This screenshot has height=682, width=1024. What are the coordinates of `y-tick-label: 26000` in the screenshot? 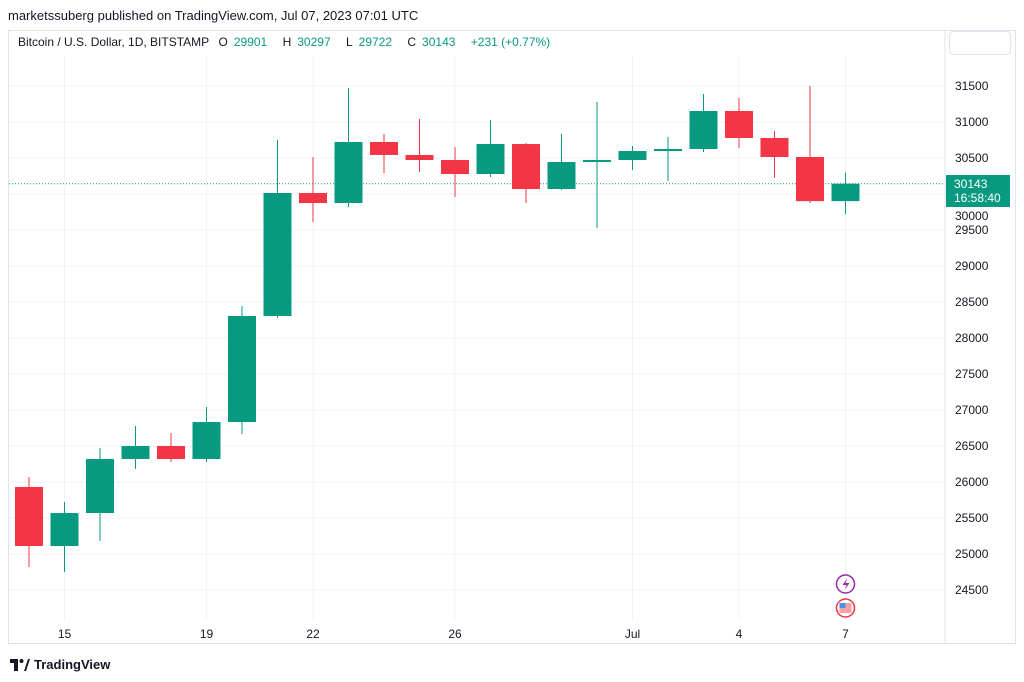 It's located at (972, 482).